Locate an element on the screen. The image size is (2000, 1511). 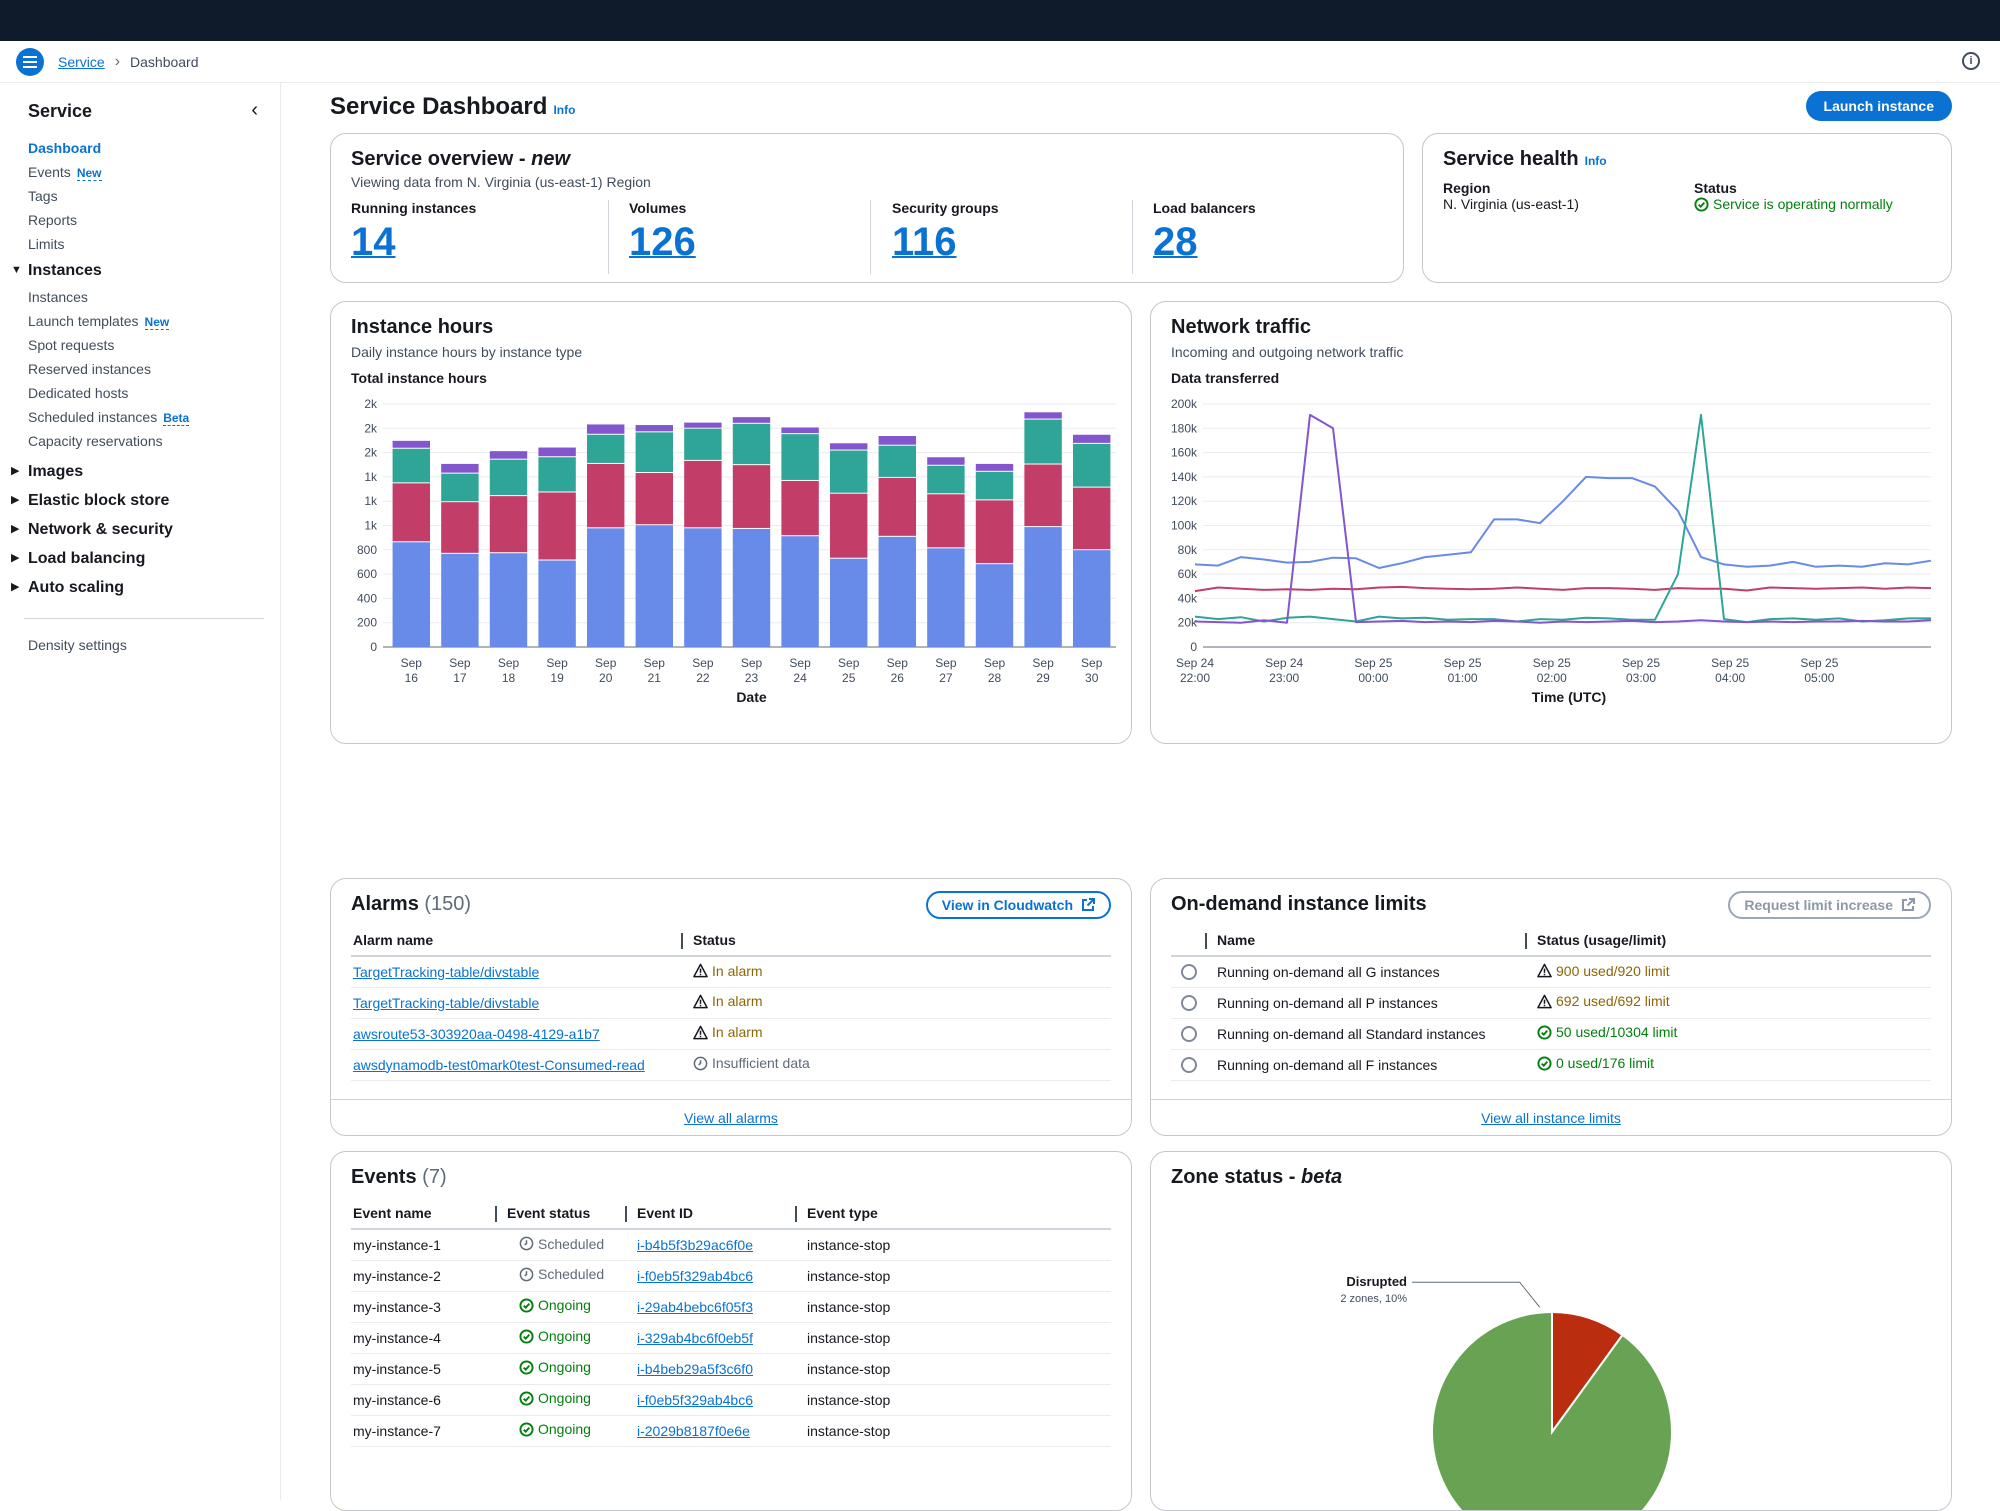
column-header-alarm-name: Alarm name is located at coordinates (521, 940).